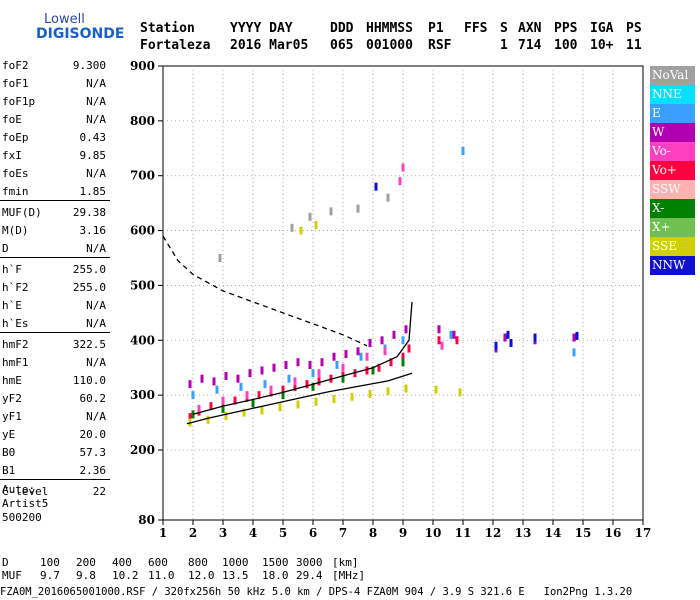  I want to click on param-row: B0 57.3, so click(55, 452).